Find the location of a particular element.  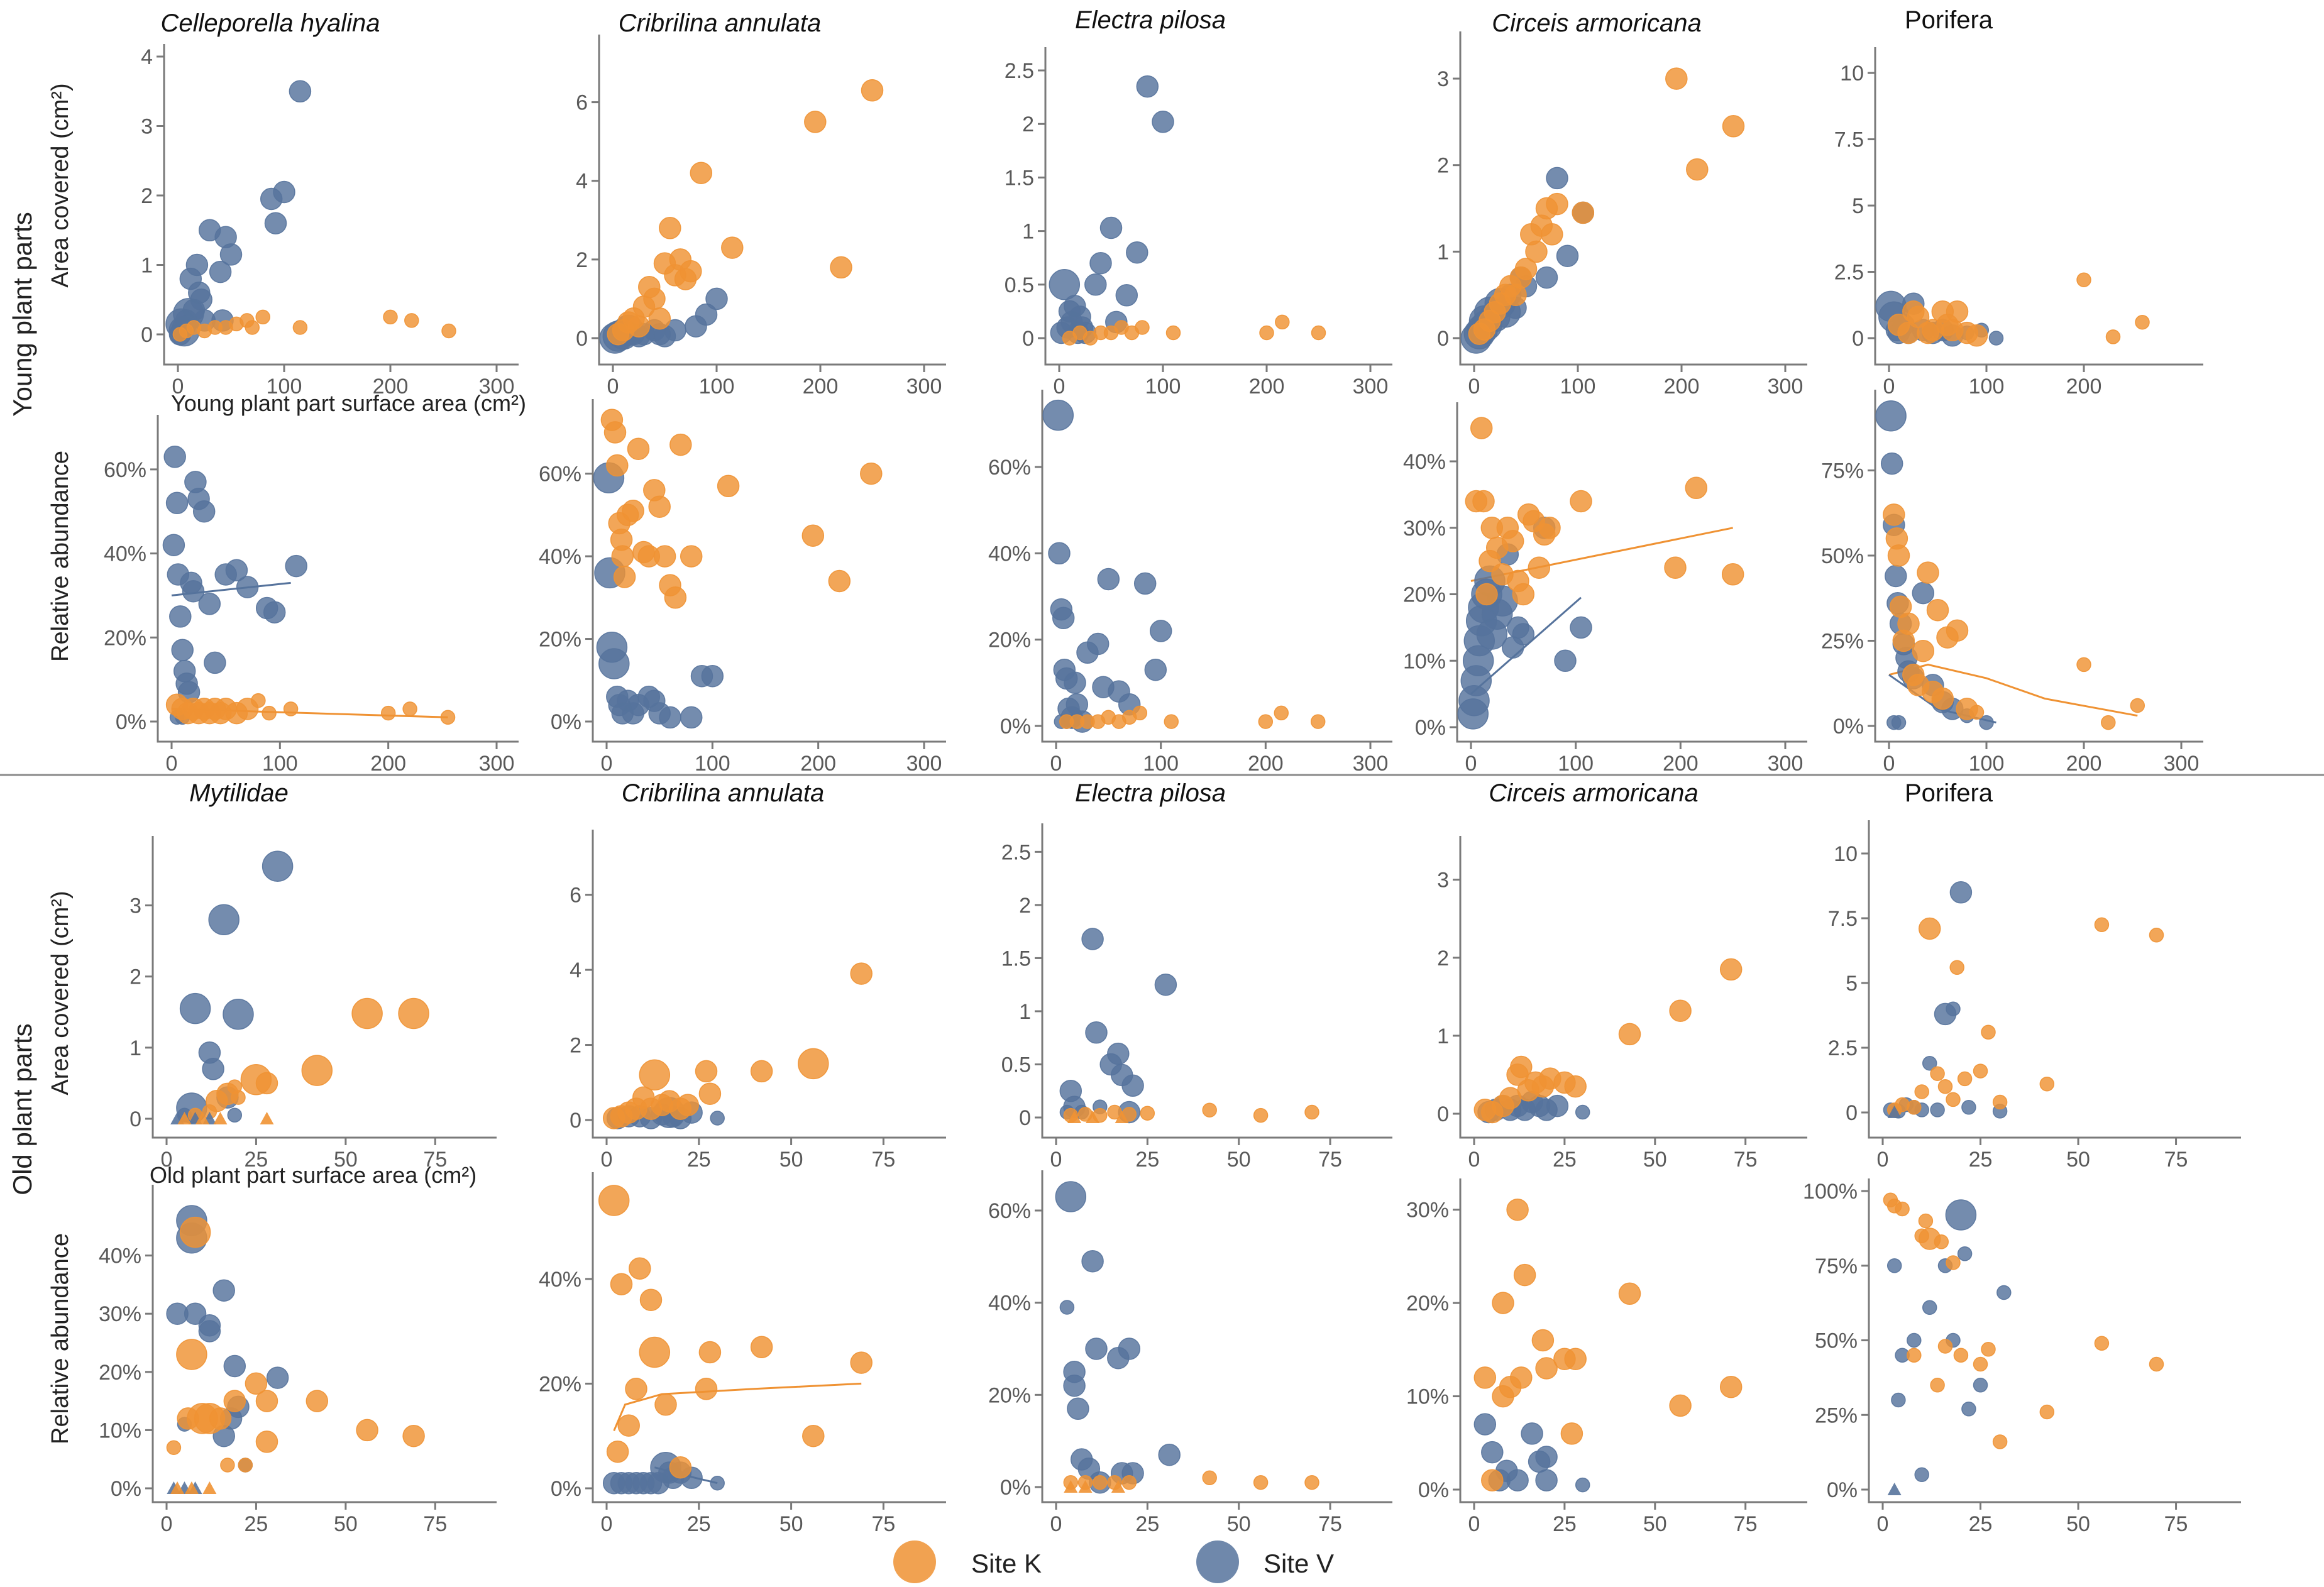

x-tick-label: 75 is located at coordinates (435, 1160).